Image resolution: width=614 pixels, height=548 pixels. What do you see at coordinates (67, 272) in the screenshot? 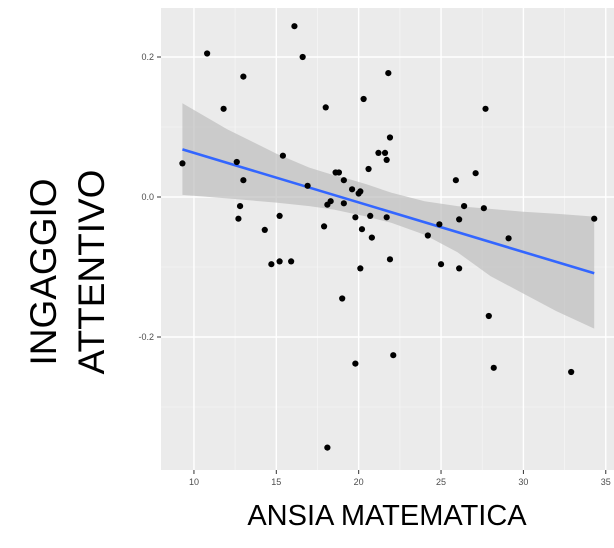
I see `y-axis-title: INGAGGIO ATTENTIVO` at bounding box center [67, 272].